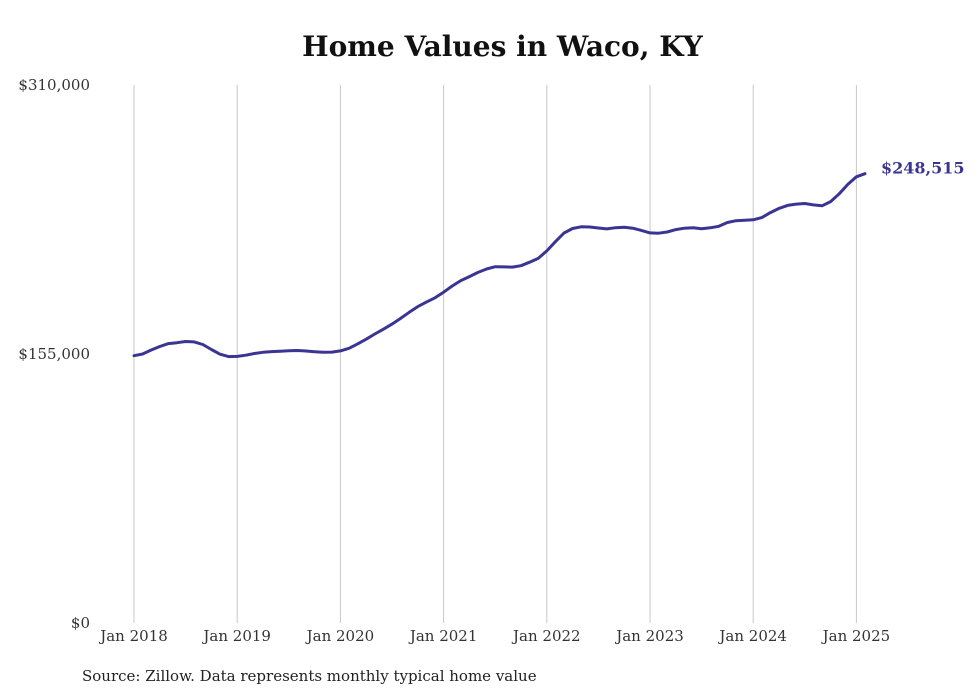 Image resolution: width=980 pixels, height=699 pixels. Describe the element at coordinates (340, 636) in the screenshot. I see `x-tick-label: Jan 2020` at that location.